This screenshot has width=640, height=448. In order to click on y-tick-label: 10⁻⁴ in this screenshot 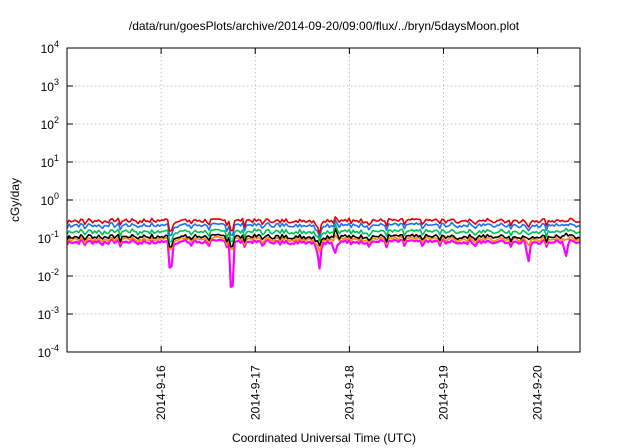, I will do `click(48, 351)`.